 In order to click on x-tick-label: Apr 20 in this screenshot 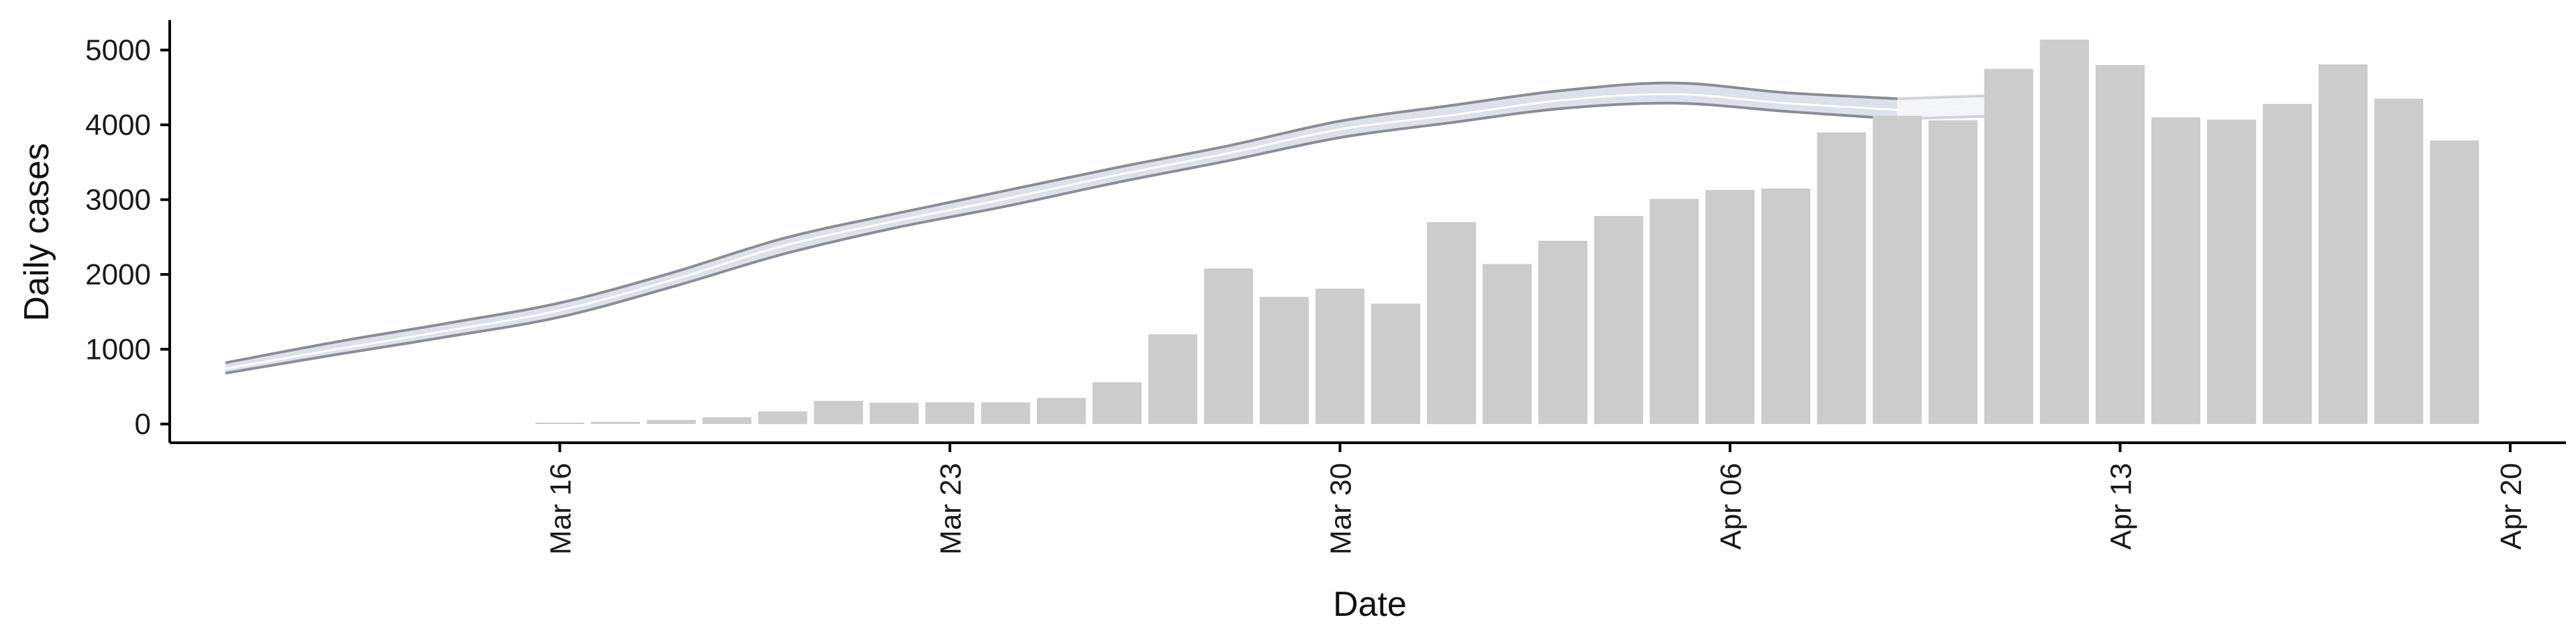, I will do `click(2511, 506)`.